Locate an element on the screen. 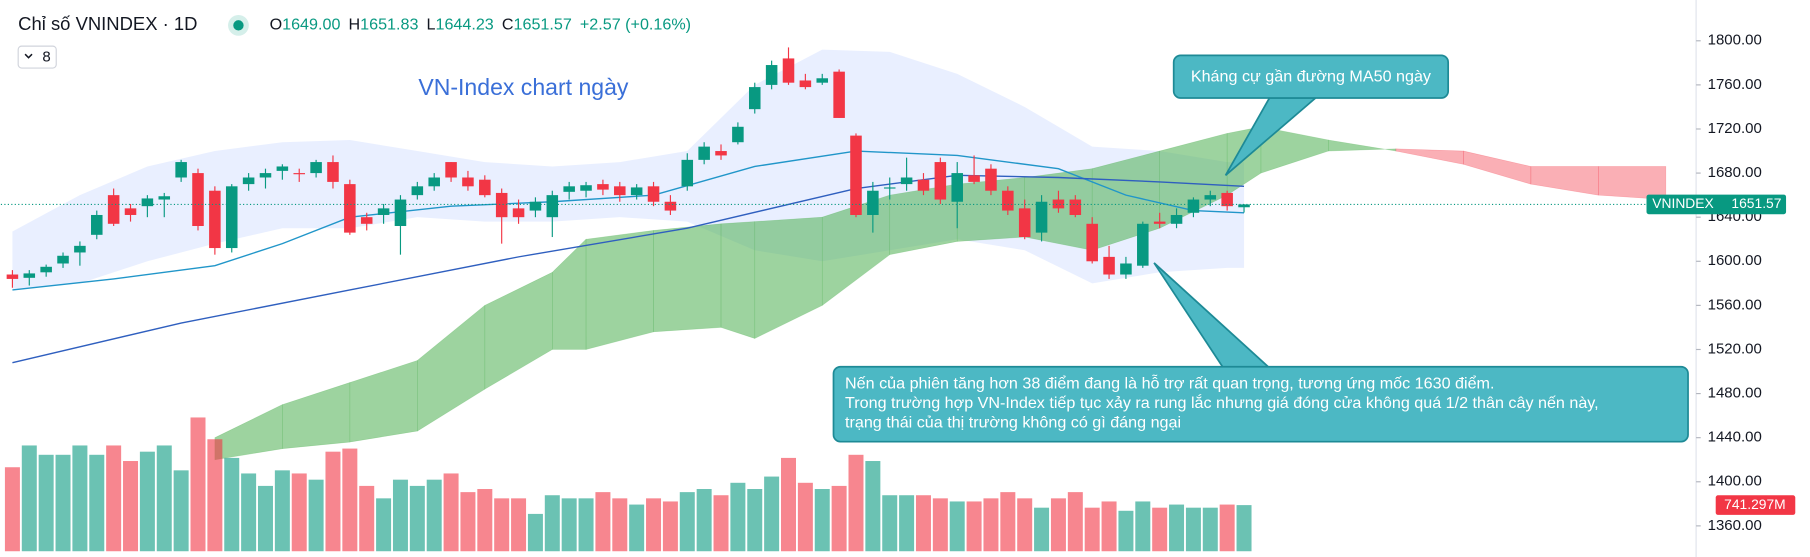 The width and height of the screenshot is (1810, 557). header-bg is located at coordinates (369, 21).